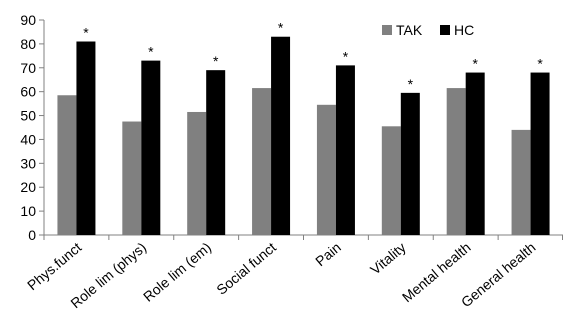  Describe the element at coordinates (387, 30) in the screenshot. I see `legend-swatch-tak` at that location.